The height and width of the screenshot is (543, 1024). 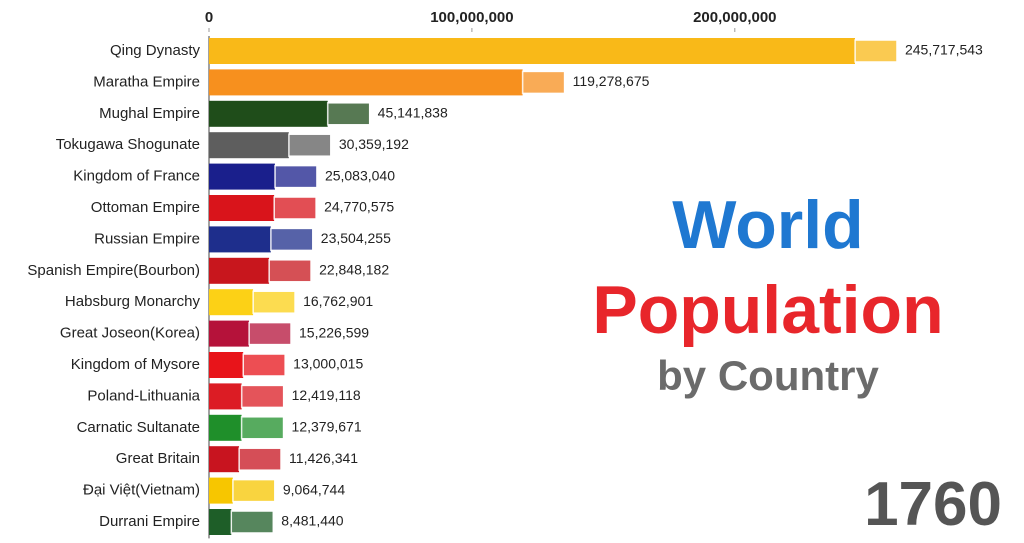 What do you see at coordinates (354, 270) in the screenshot?
I see `value-label: 22,848,182` at bounding box center [354, 270].